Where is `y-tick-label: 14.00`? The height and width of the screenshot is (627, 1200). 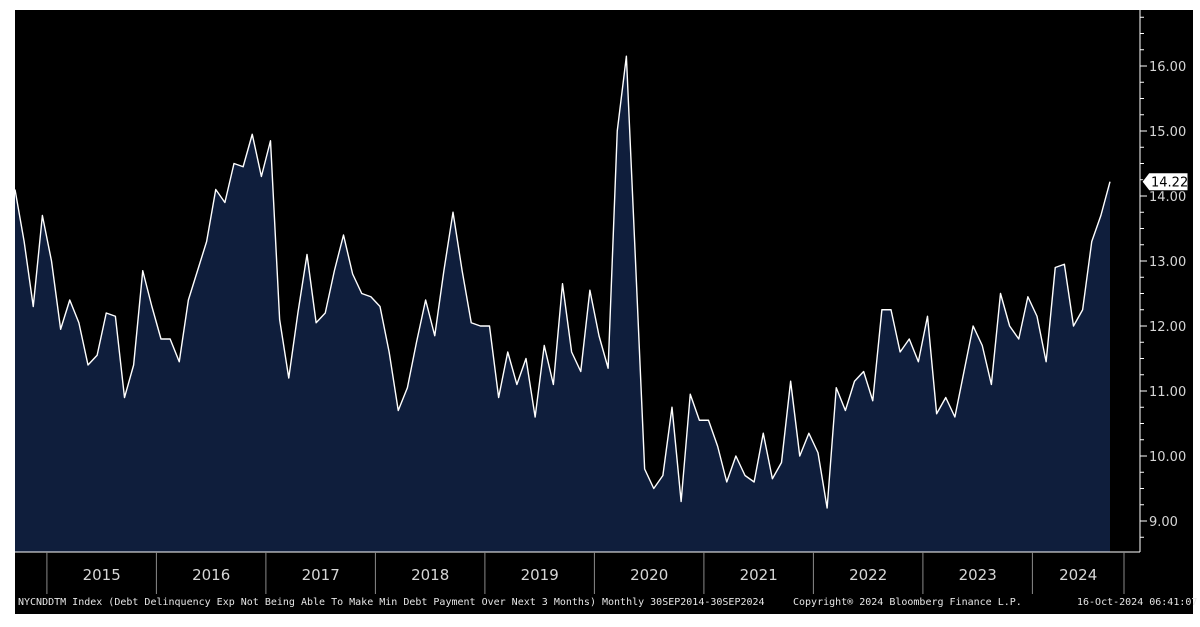 y-tick-label: 14.00 is located at coordinates (1167, 197).